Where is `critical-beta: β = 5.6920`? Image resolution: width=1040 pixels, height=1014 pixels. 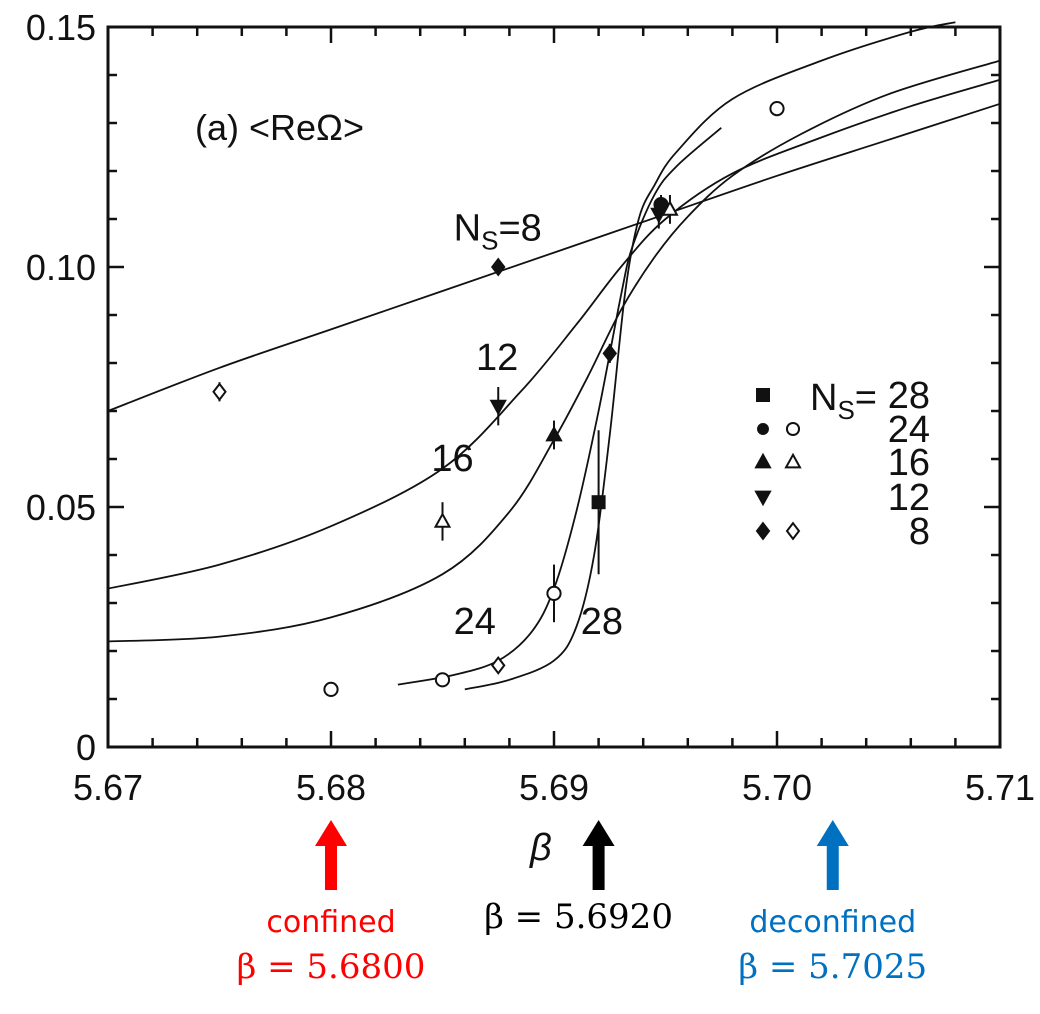
critical-beta: β = 5.6920 is located at coordinates (578, 917).